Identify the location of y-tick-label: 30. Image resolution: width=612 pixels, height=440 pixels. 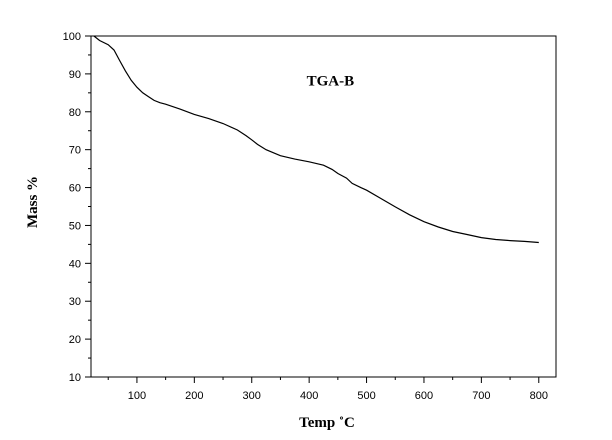
(75, 302).